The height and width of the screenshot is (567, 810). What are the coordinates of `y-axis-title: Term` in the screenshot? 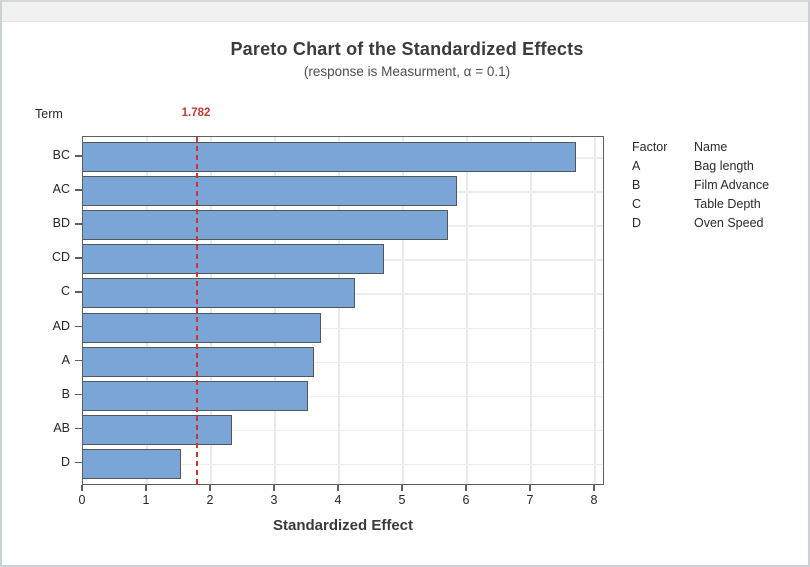 It's located at (49, 114).